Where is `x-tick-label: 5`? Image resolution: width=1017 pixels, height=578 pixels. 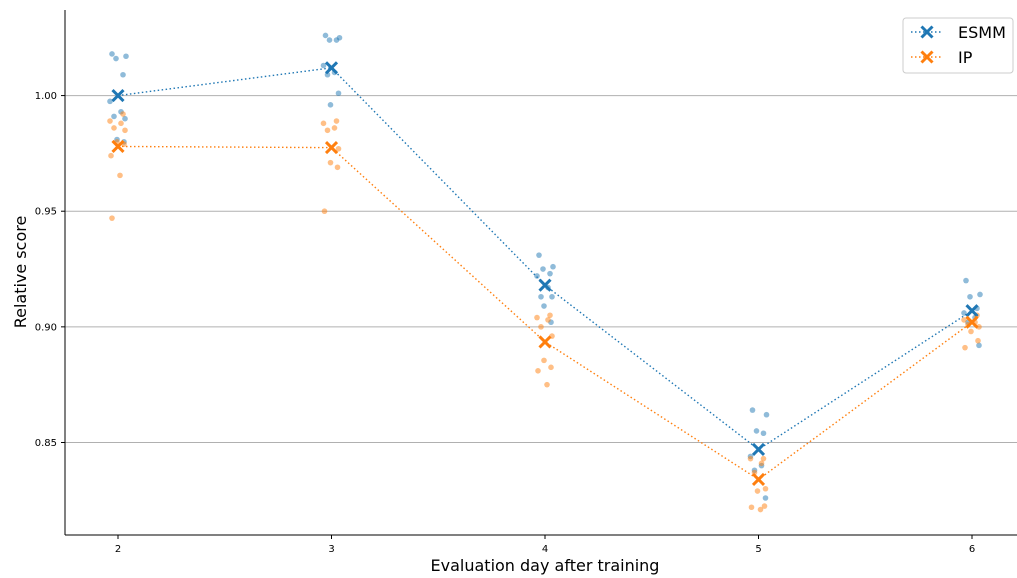 x-tick-label: 5 is located at coordinates (758, 549).